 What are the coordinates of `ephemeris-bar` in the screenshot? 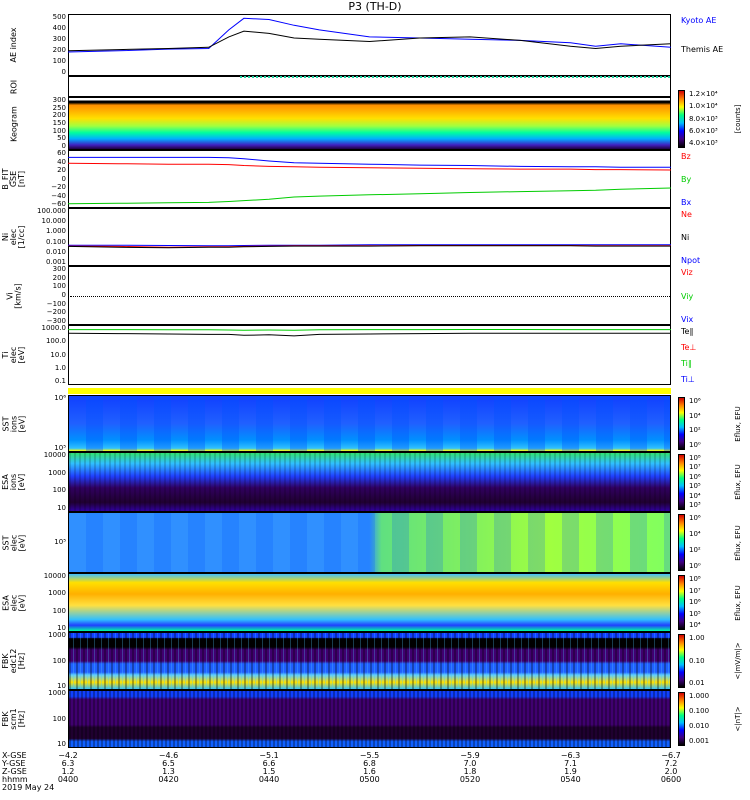 It's located at (369, 391).